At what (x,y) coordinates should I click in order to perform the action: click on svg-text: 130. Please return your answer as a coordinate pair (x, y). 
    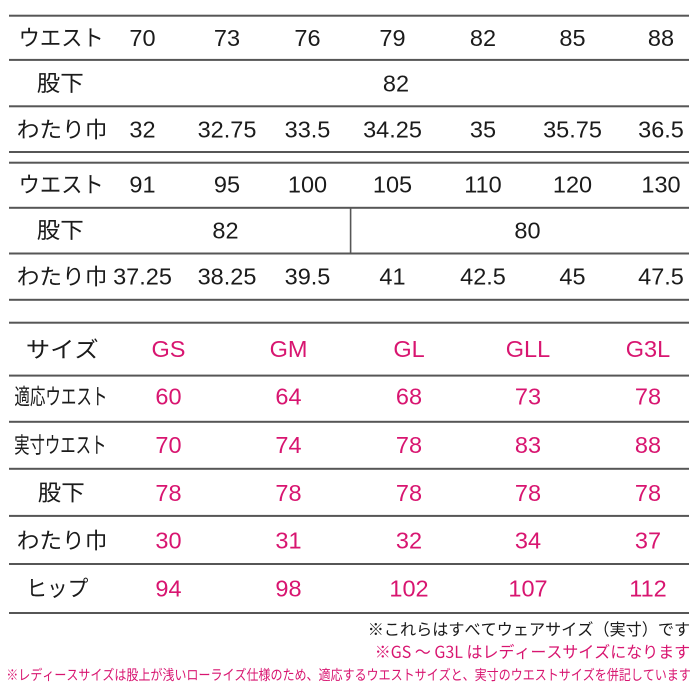
    Looking at the image, I should click on (660, 185).